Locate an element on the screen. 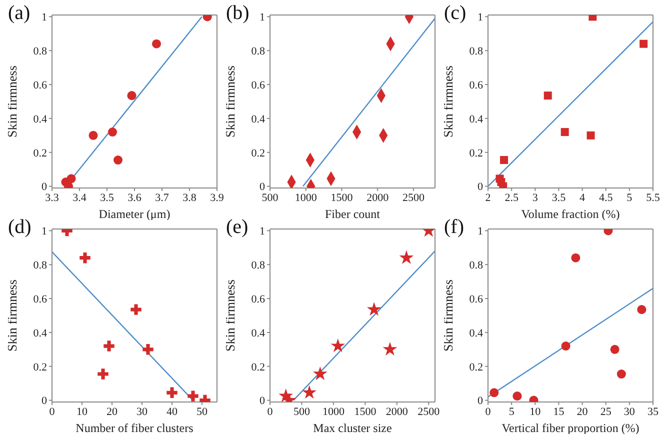  x-tick-label: 3.7 is located at coordinates (162, 198).